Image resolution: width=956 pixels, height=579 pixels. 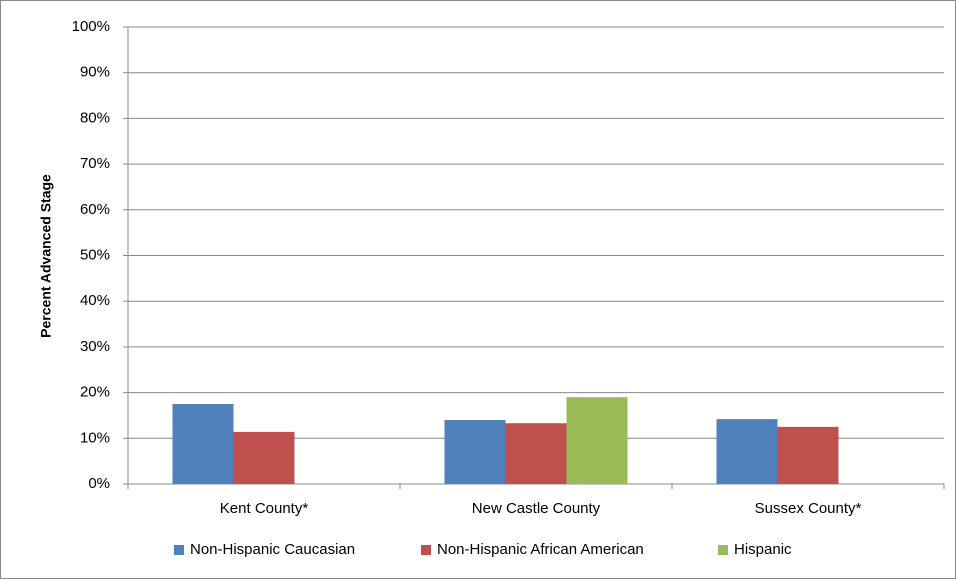 I want to click on y-tick-label: 100%, so click(x=91, y=26).